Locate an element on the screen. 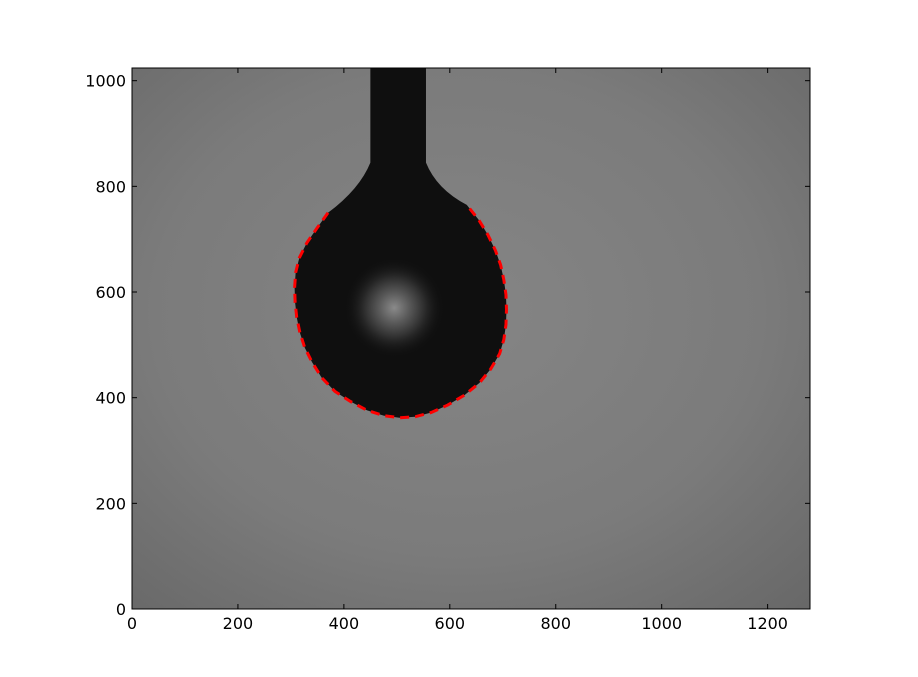 Image resolution: width=918 pixels, height=677 pixels. x-tick-label: 800 is located at coordinates (555, 623).